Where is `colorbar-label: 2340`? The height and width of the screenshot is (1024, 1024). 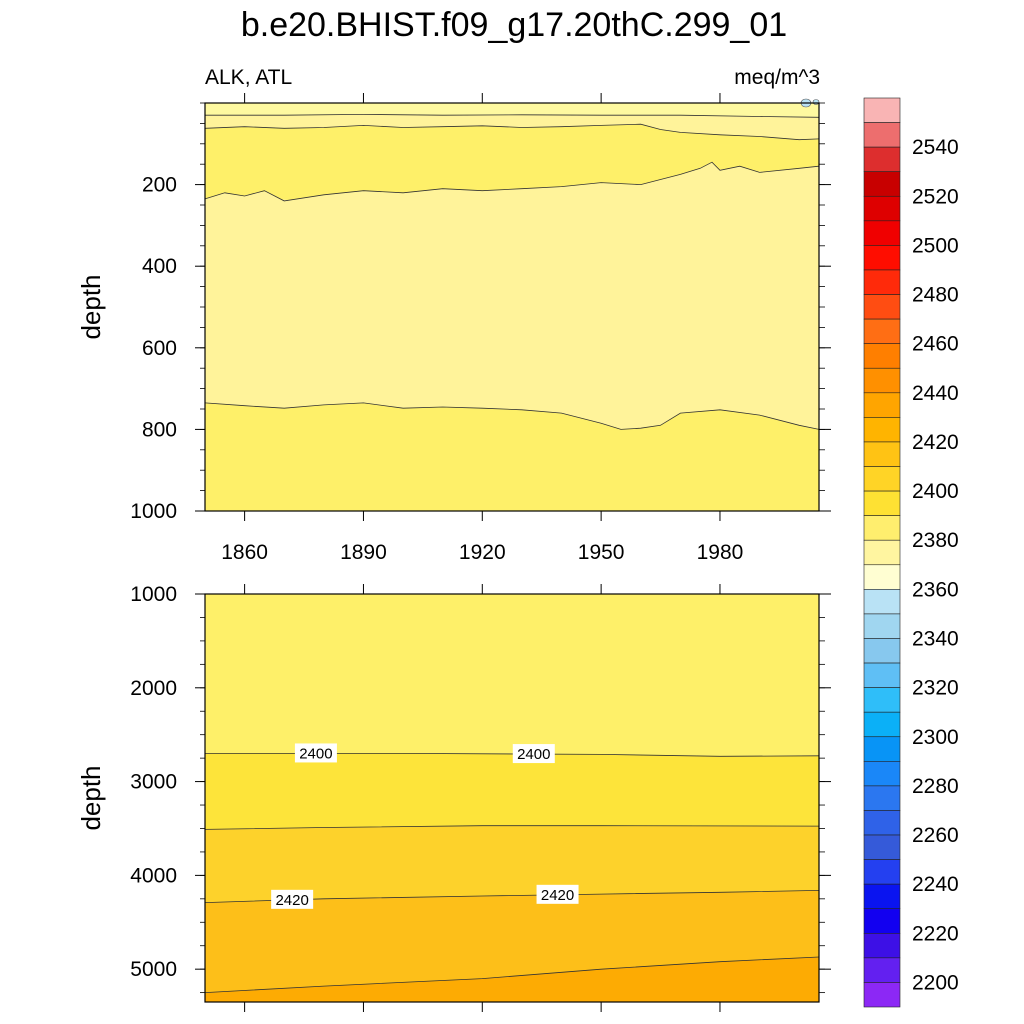
colorbar-label: 2340 is located at coordinates (935, 638).